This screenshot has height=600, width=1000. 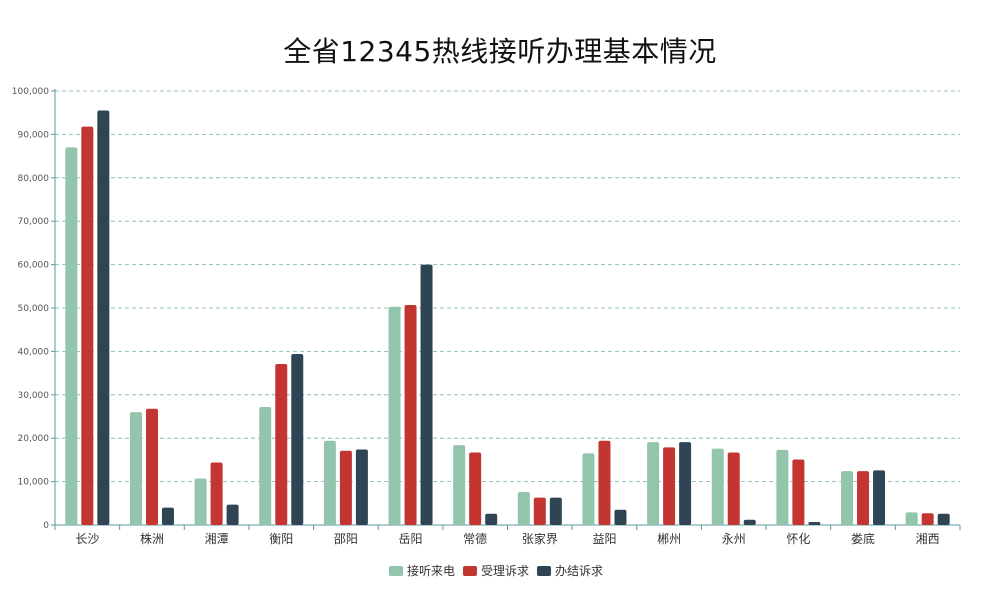 What do you see at coordinates (200, 501) in the screenshot?
I see `bar-湘潭-接听来电` at bounding box center [200, 501].